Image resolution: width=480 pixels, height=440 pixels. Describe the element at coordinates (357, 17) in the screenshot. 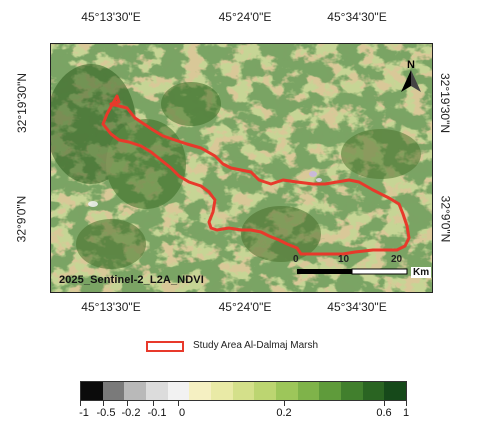

I see `top-coord-3: 45°34'30"E` at that location.